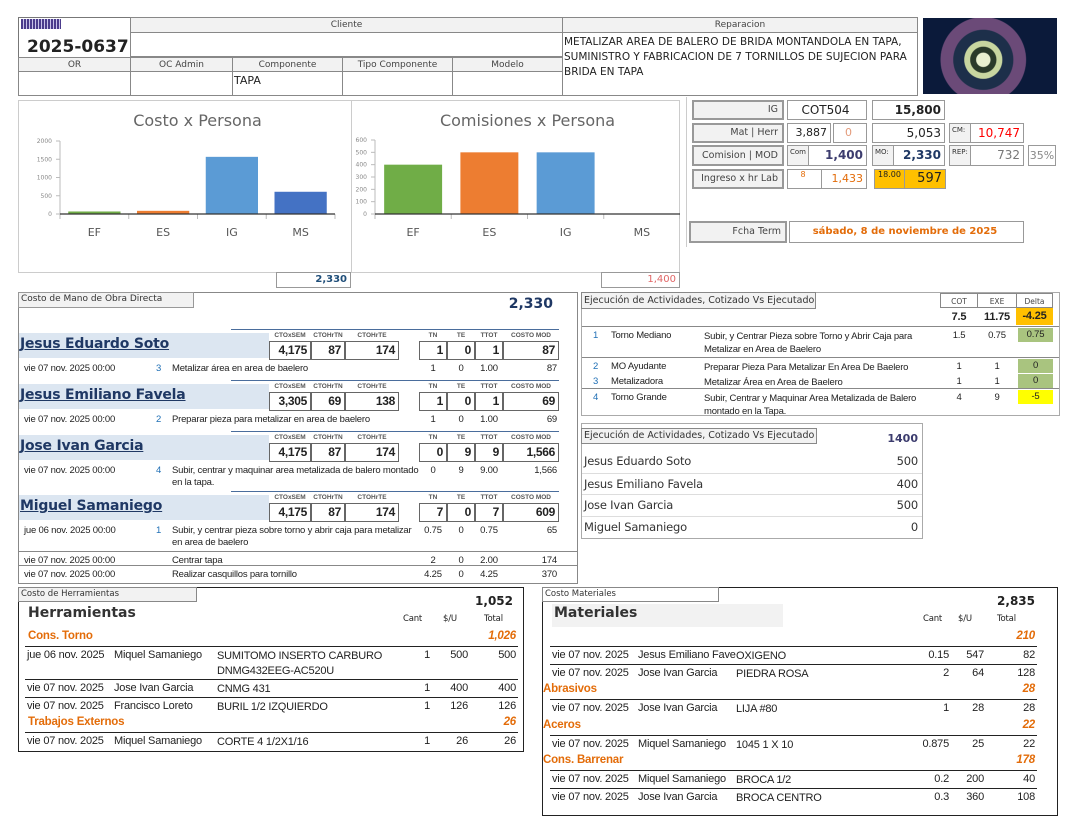  Describe the element at coordinates (941, 796) in the screenshot. I see `item-cant: 0.3` at that location.